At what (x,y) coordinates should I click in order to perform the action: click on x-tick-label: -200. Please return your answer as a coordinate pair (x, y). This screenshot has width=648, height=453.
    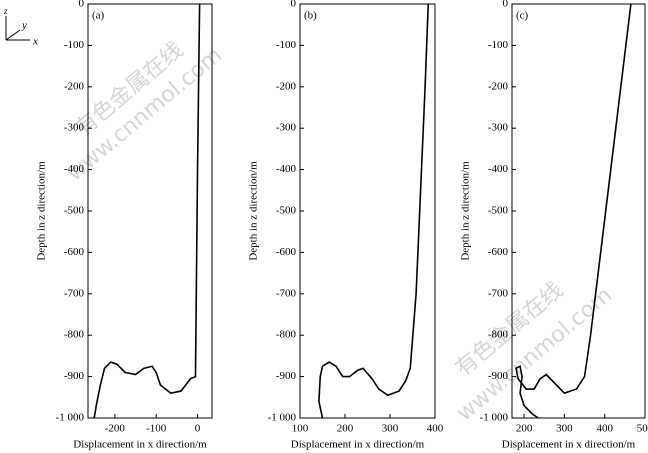
    Looking at the image, I should click on (115, 429).